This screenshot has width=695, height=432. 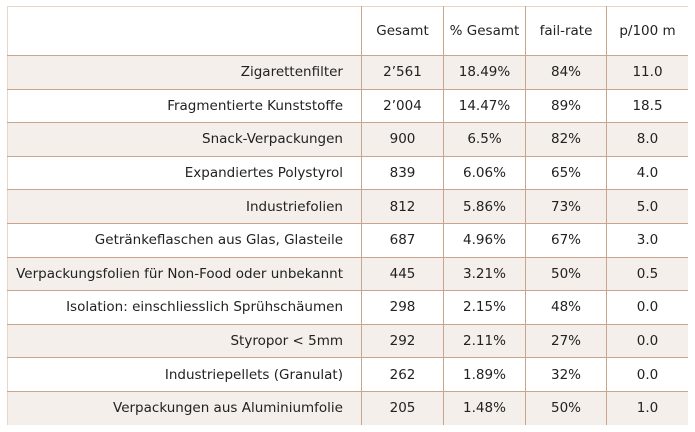 What do you see at coordinates (647, 274) in the screenshot?
I see `per-100m-cell: 0.5` at bounding box center [647, 274].